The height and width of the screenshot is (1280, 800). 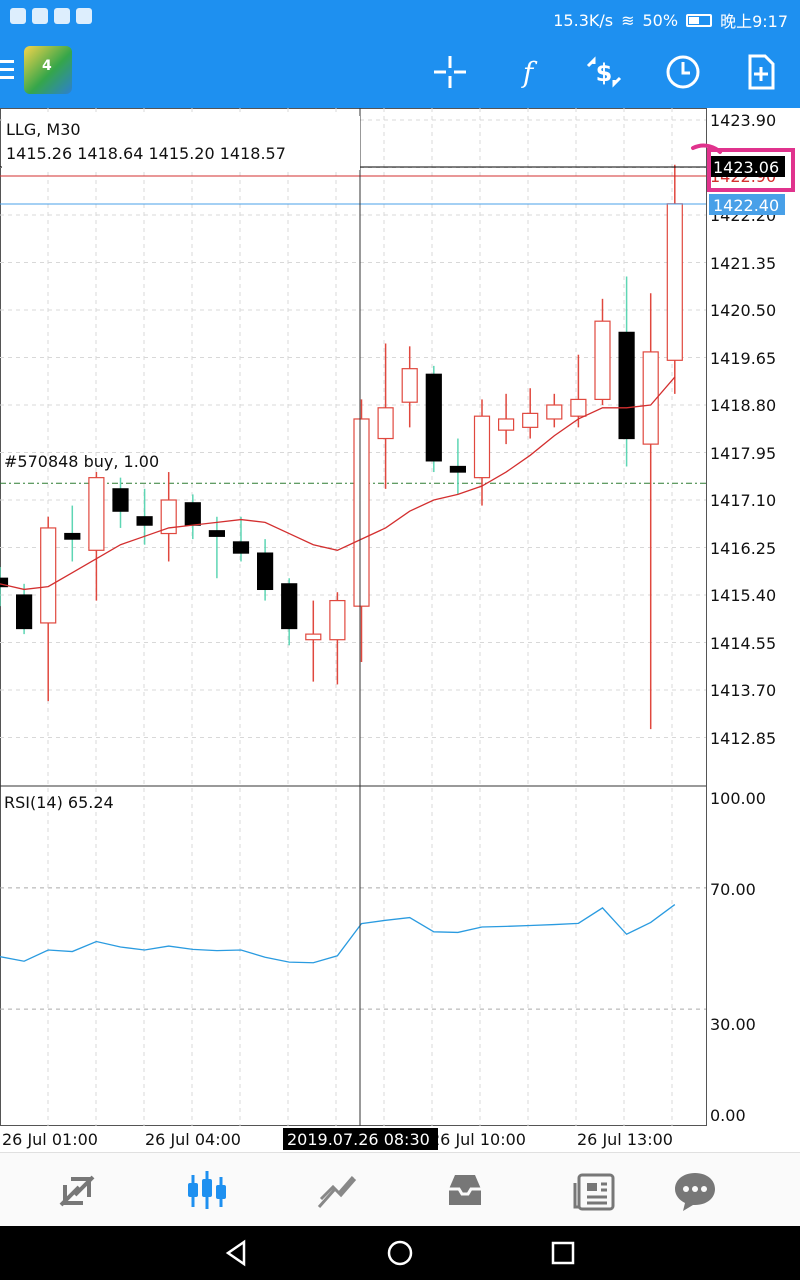 I want to click on clock: 晚上9:17, so click(x=754, y=21).